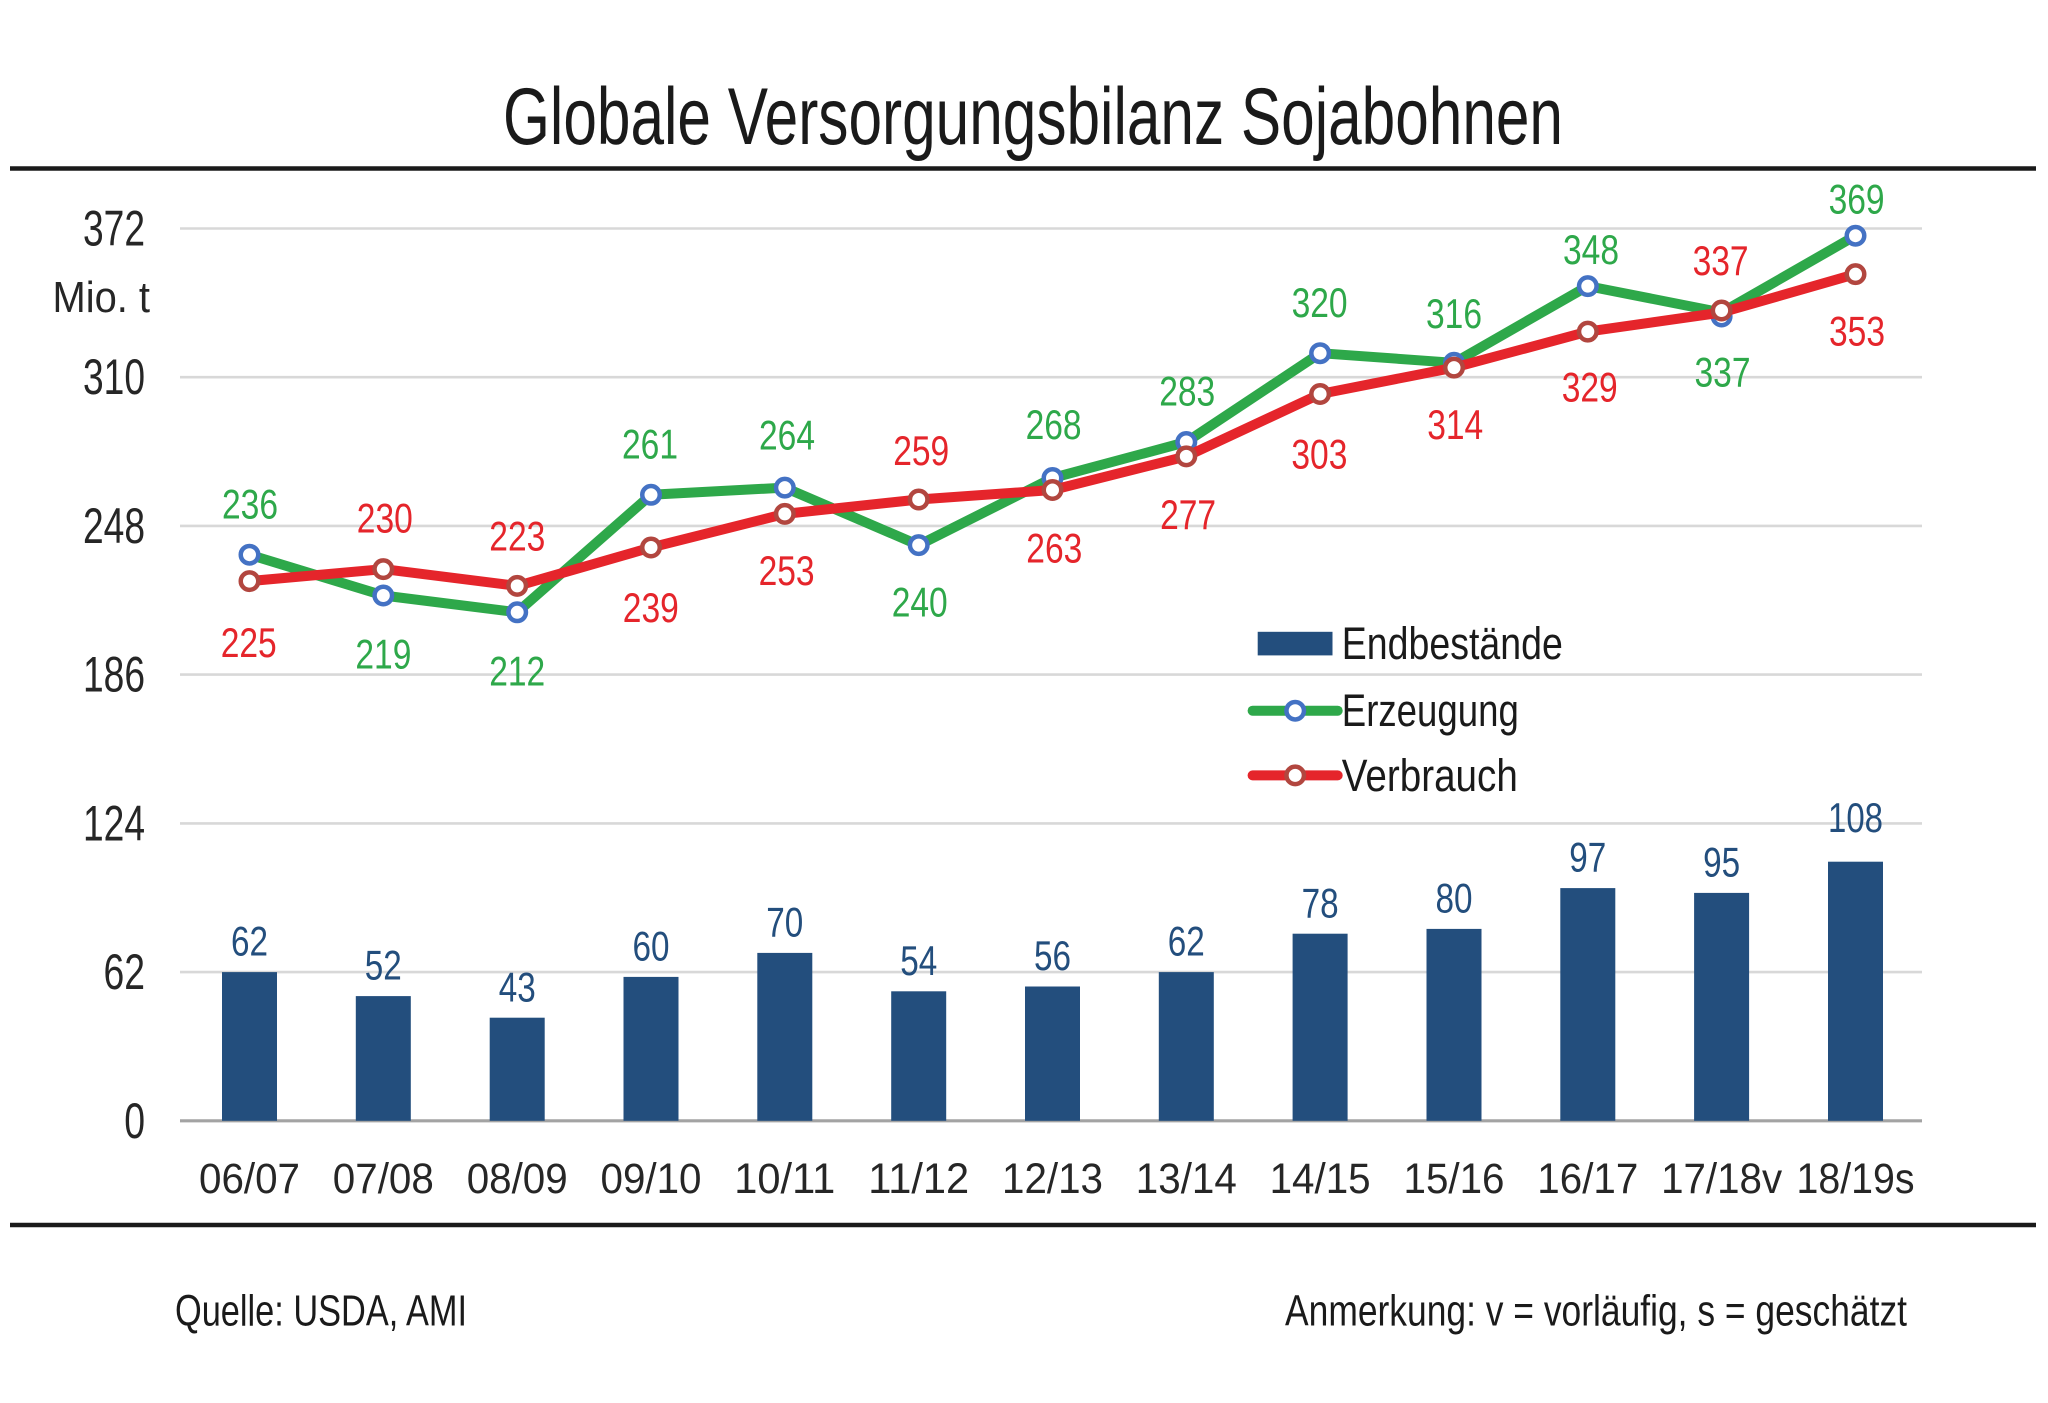 The height and width of the screenshot is (1403, 2048). I want to click on svg-text: 17/18v, so click(1721, 1179).